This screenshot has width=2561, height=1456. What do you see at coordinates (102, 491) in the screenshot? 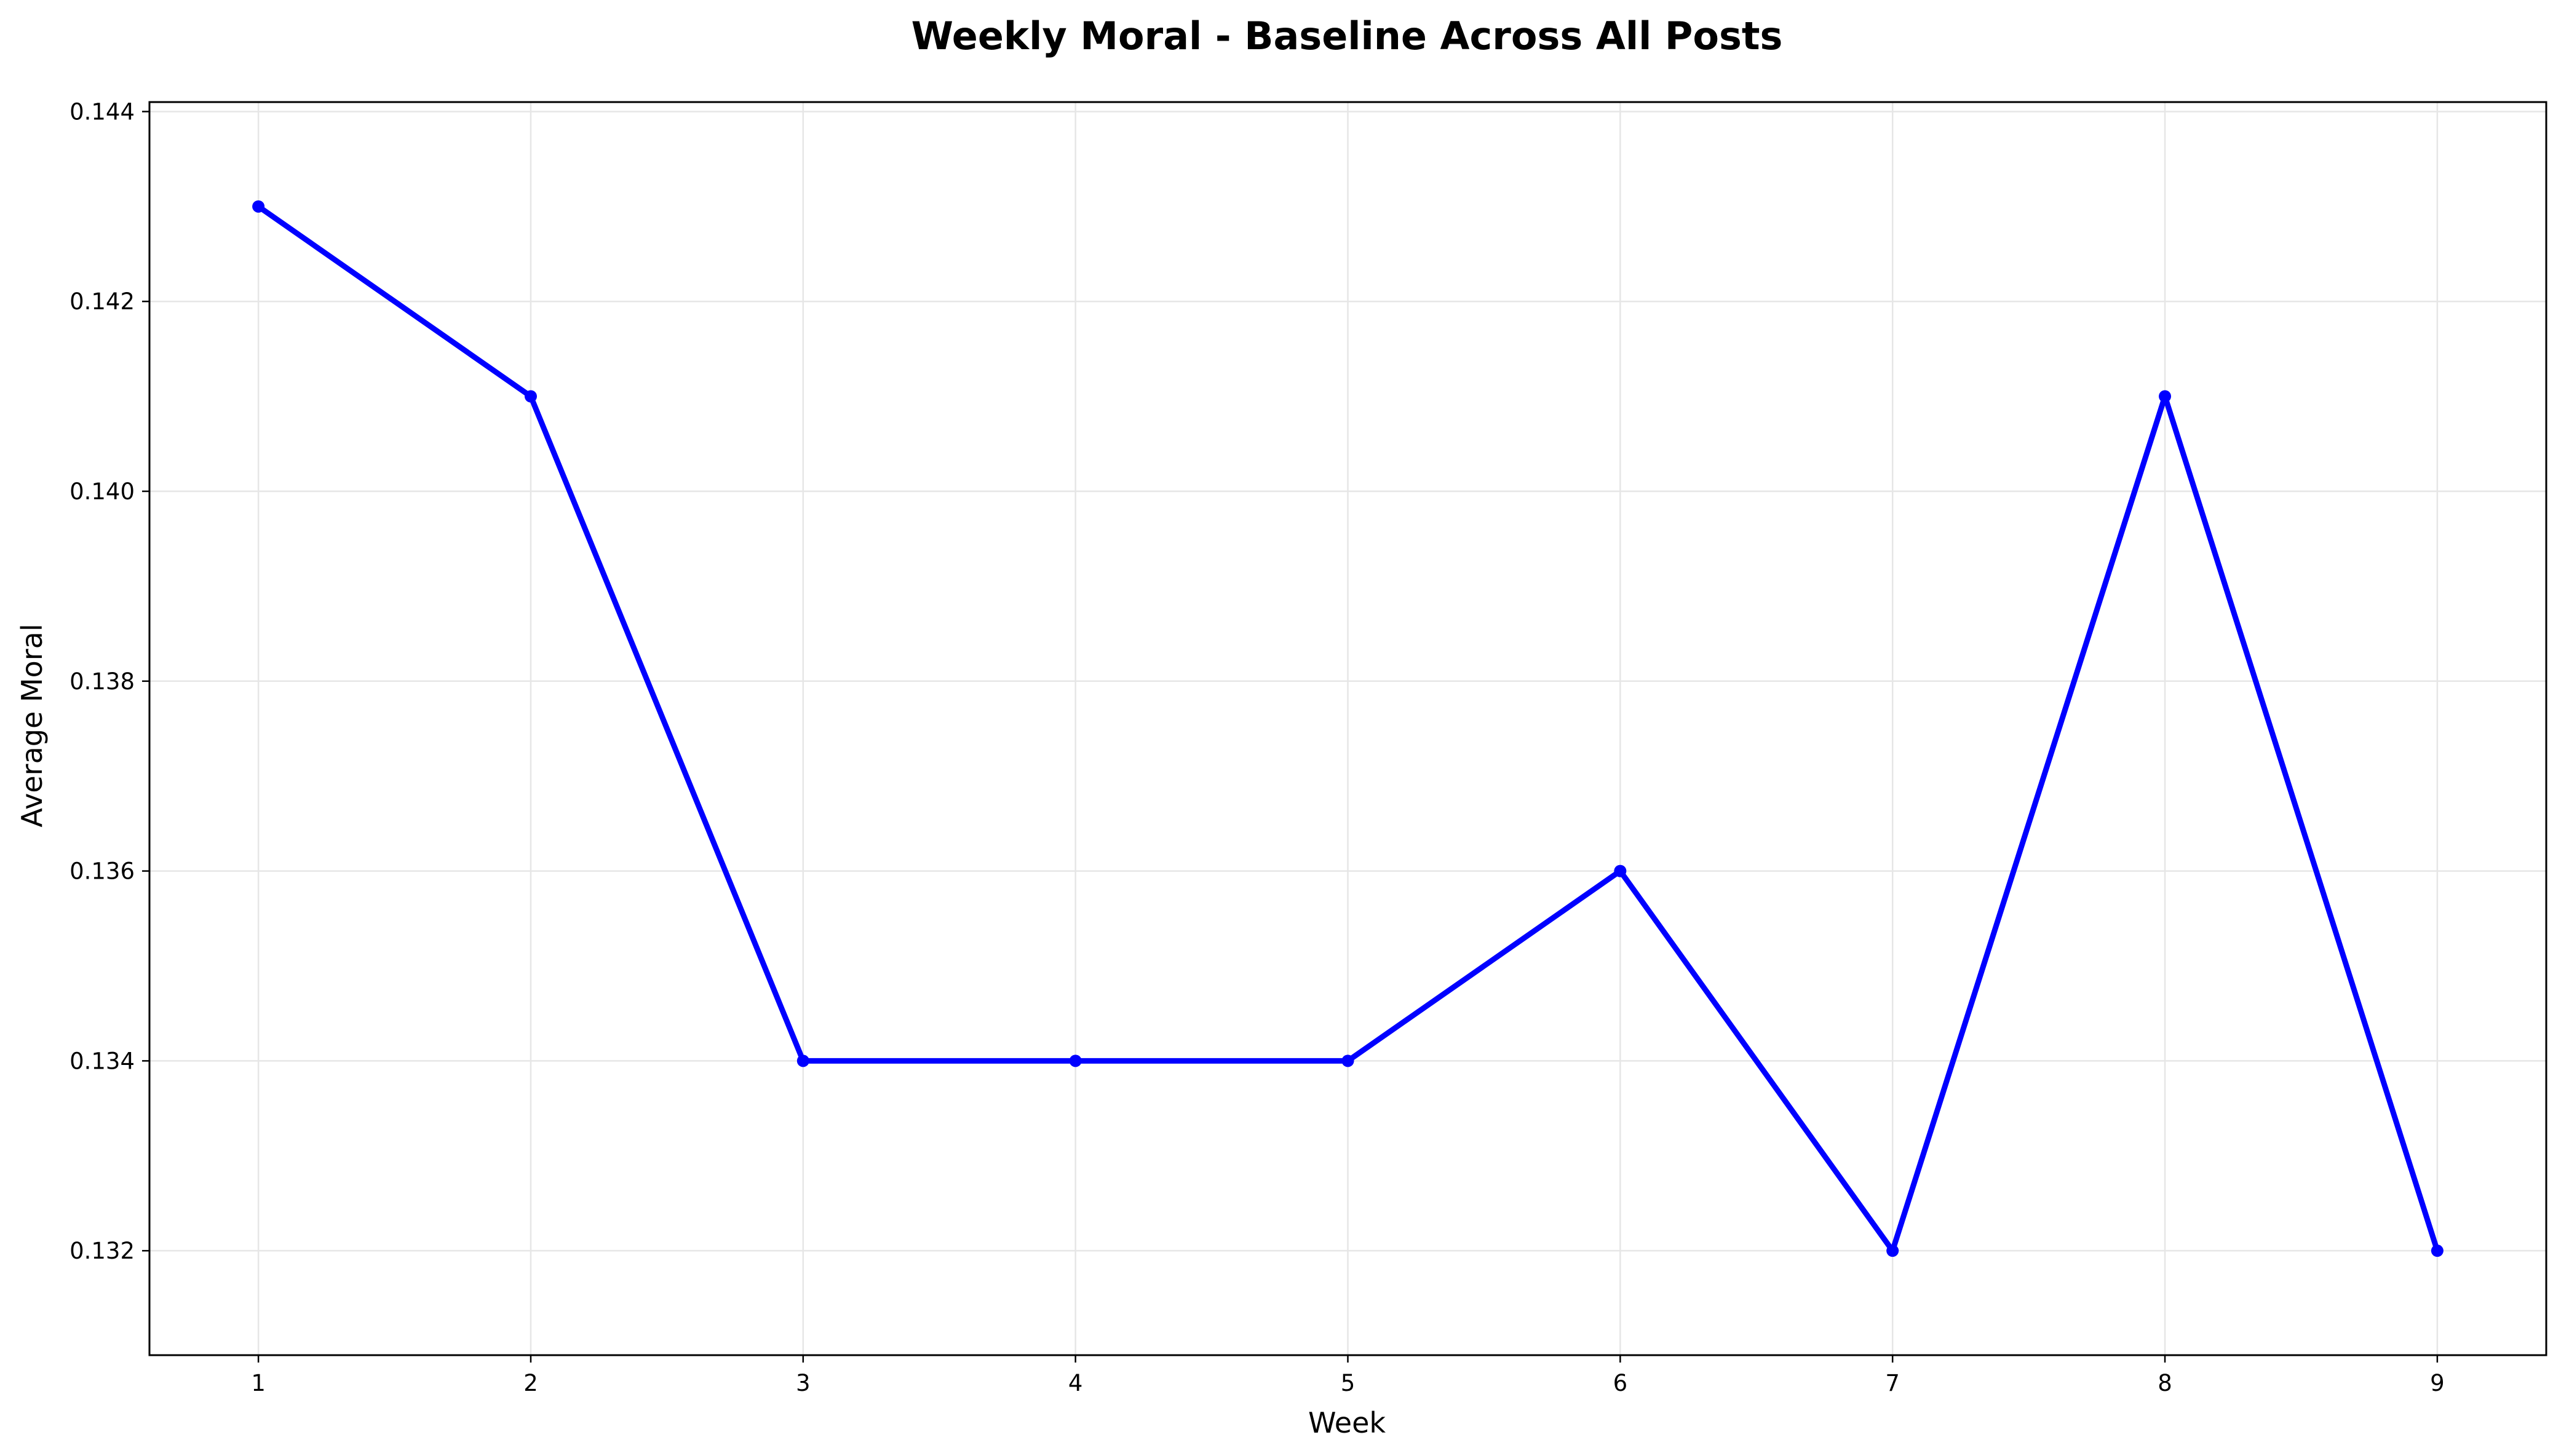
I see `y-tick-label: 0.140` at bounding box center [102, 491].